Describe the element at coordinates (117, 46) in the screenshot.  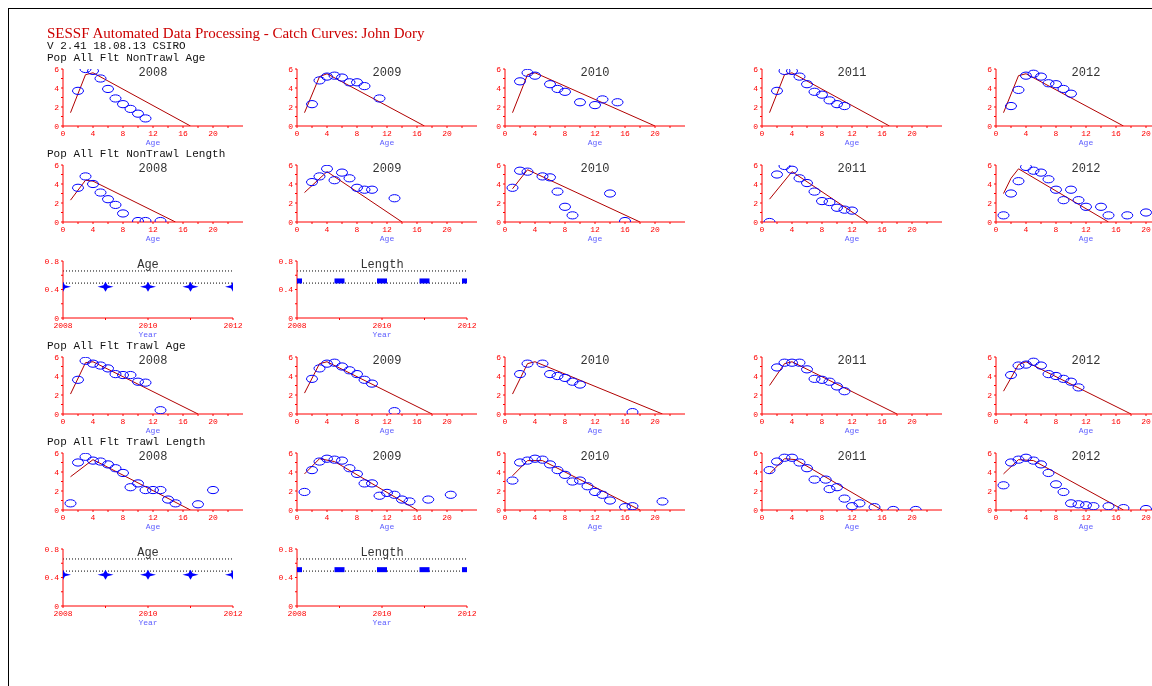
I see `text: V 2.41 18.08.13 CSIRO` at that location.